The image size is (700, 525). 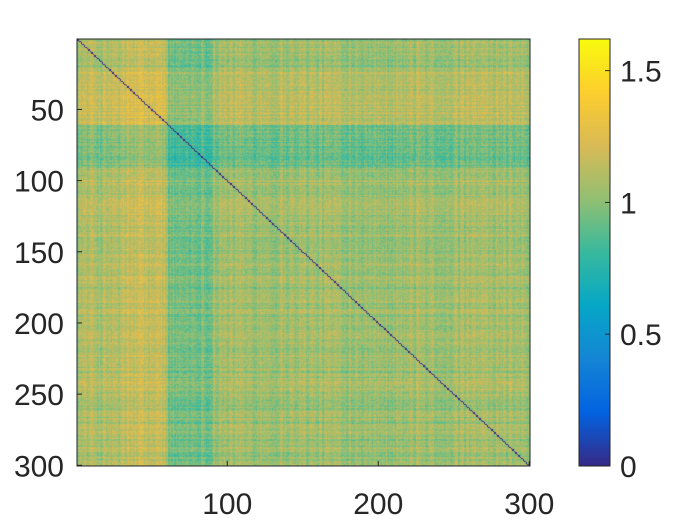 I want to click on colorbar-tick-label: 1, so click(x=628, y=203).